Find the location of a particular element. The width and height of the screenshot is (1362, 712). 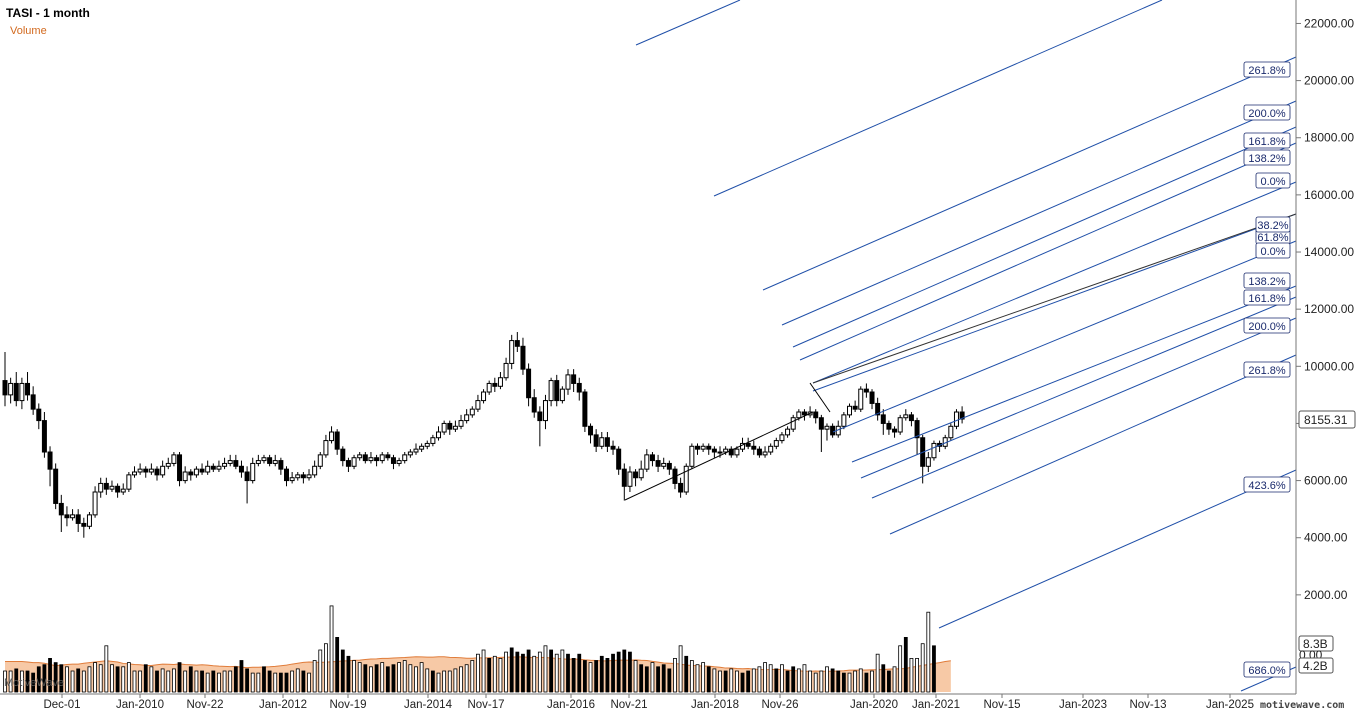

y-tick-label: 22000.00 is located at coordinates (1329, 23).